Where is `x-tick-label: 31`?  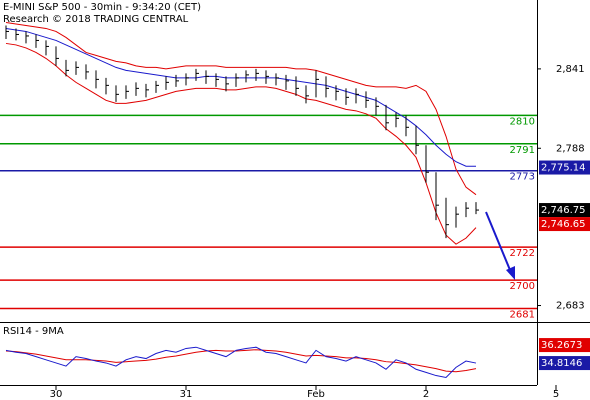 x-tick-label: 31 is located at coordinates (186, 394).